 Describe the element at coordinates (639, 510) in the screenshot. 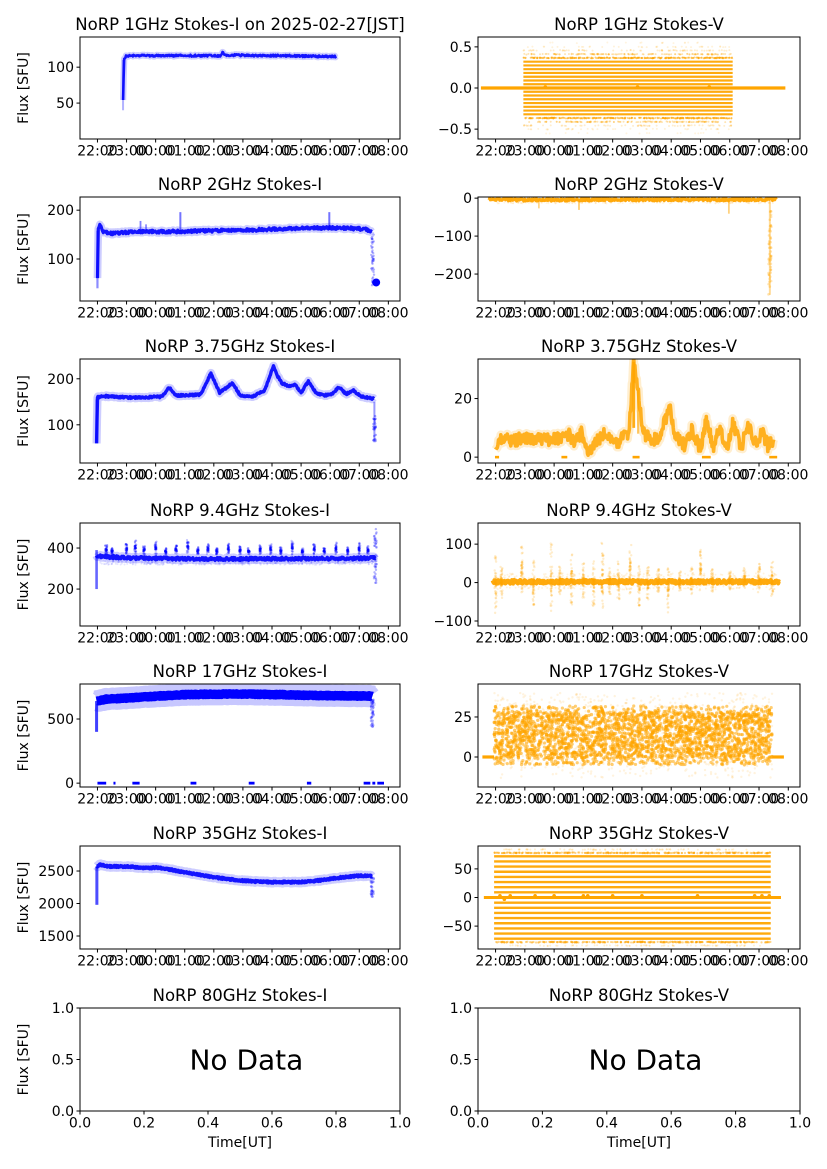

I see `subplot-title: NoRP 9.4GHz Stokes-V` at that location.